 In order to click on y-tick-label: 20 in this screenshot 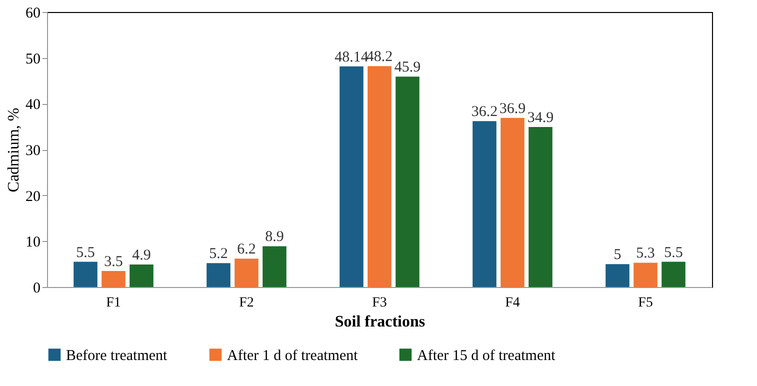, I will do `click(33, 196)`.